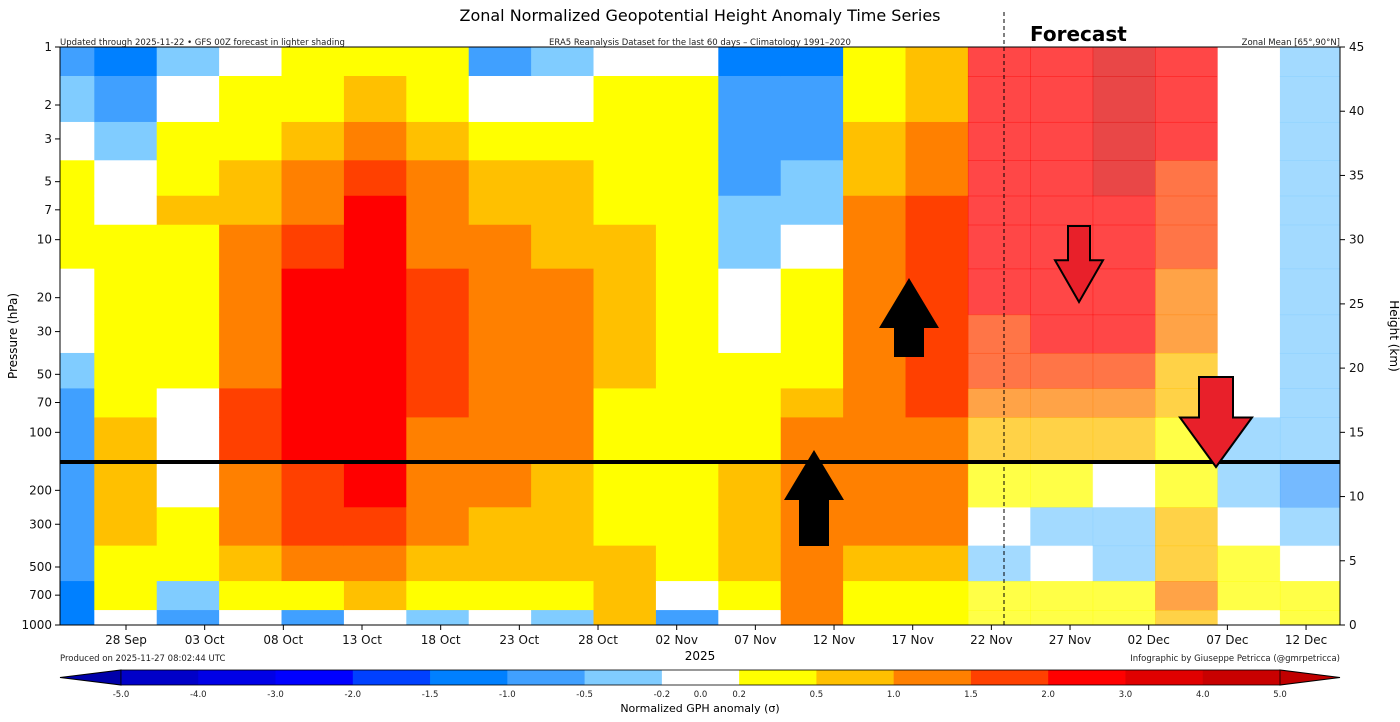  I want to click on y2-tick-label: 0, so click(1353, 625).